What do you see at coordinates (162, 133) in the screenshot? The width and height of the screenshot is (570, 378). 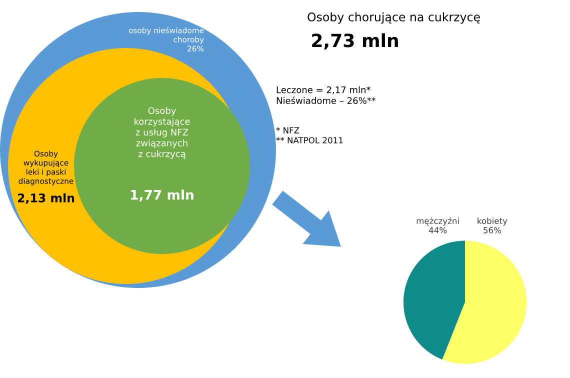 I see `text: Osoby korzystające z usług NFZ związanych z cukrzycą` at bounding box center [162, 133].